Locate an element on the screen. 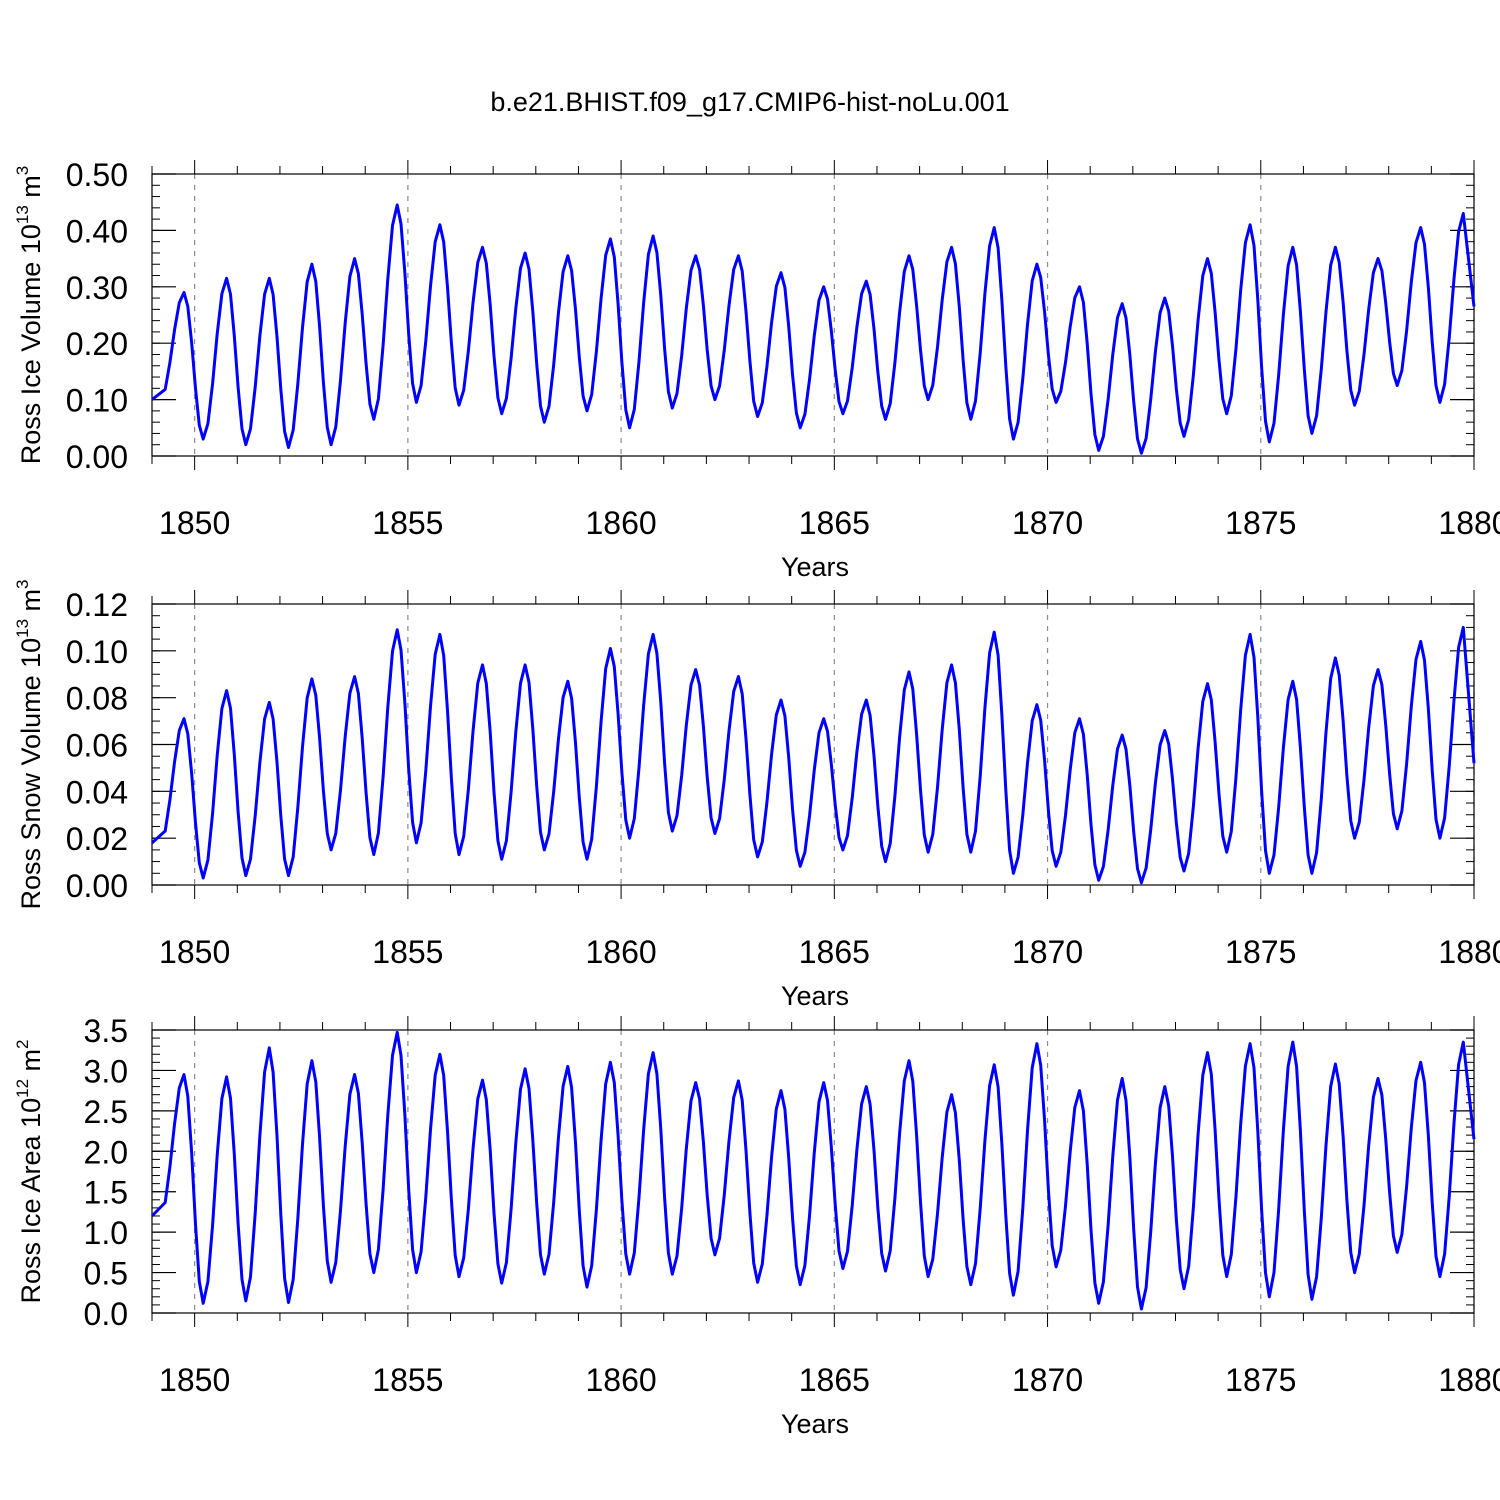  y-axis-label-text: Ross Snow Volume 10 is located at coordinates (31, 774).